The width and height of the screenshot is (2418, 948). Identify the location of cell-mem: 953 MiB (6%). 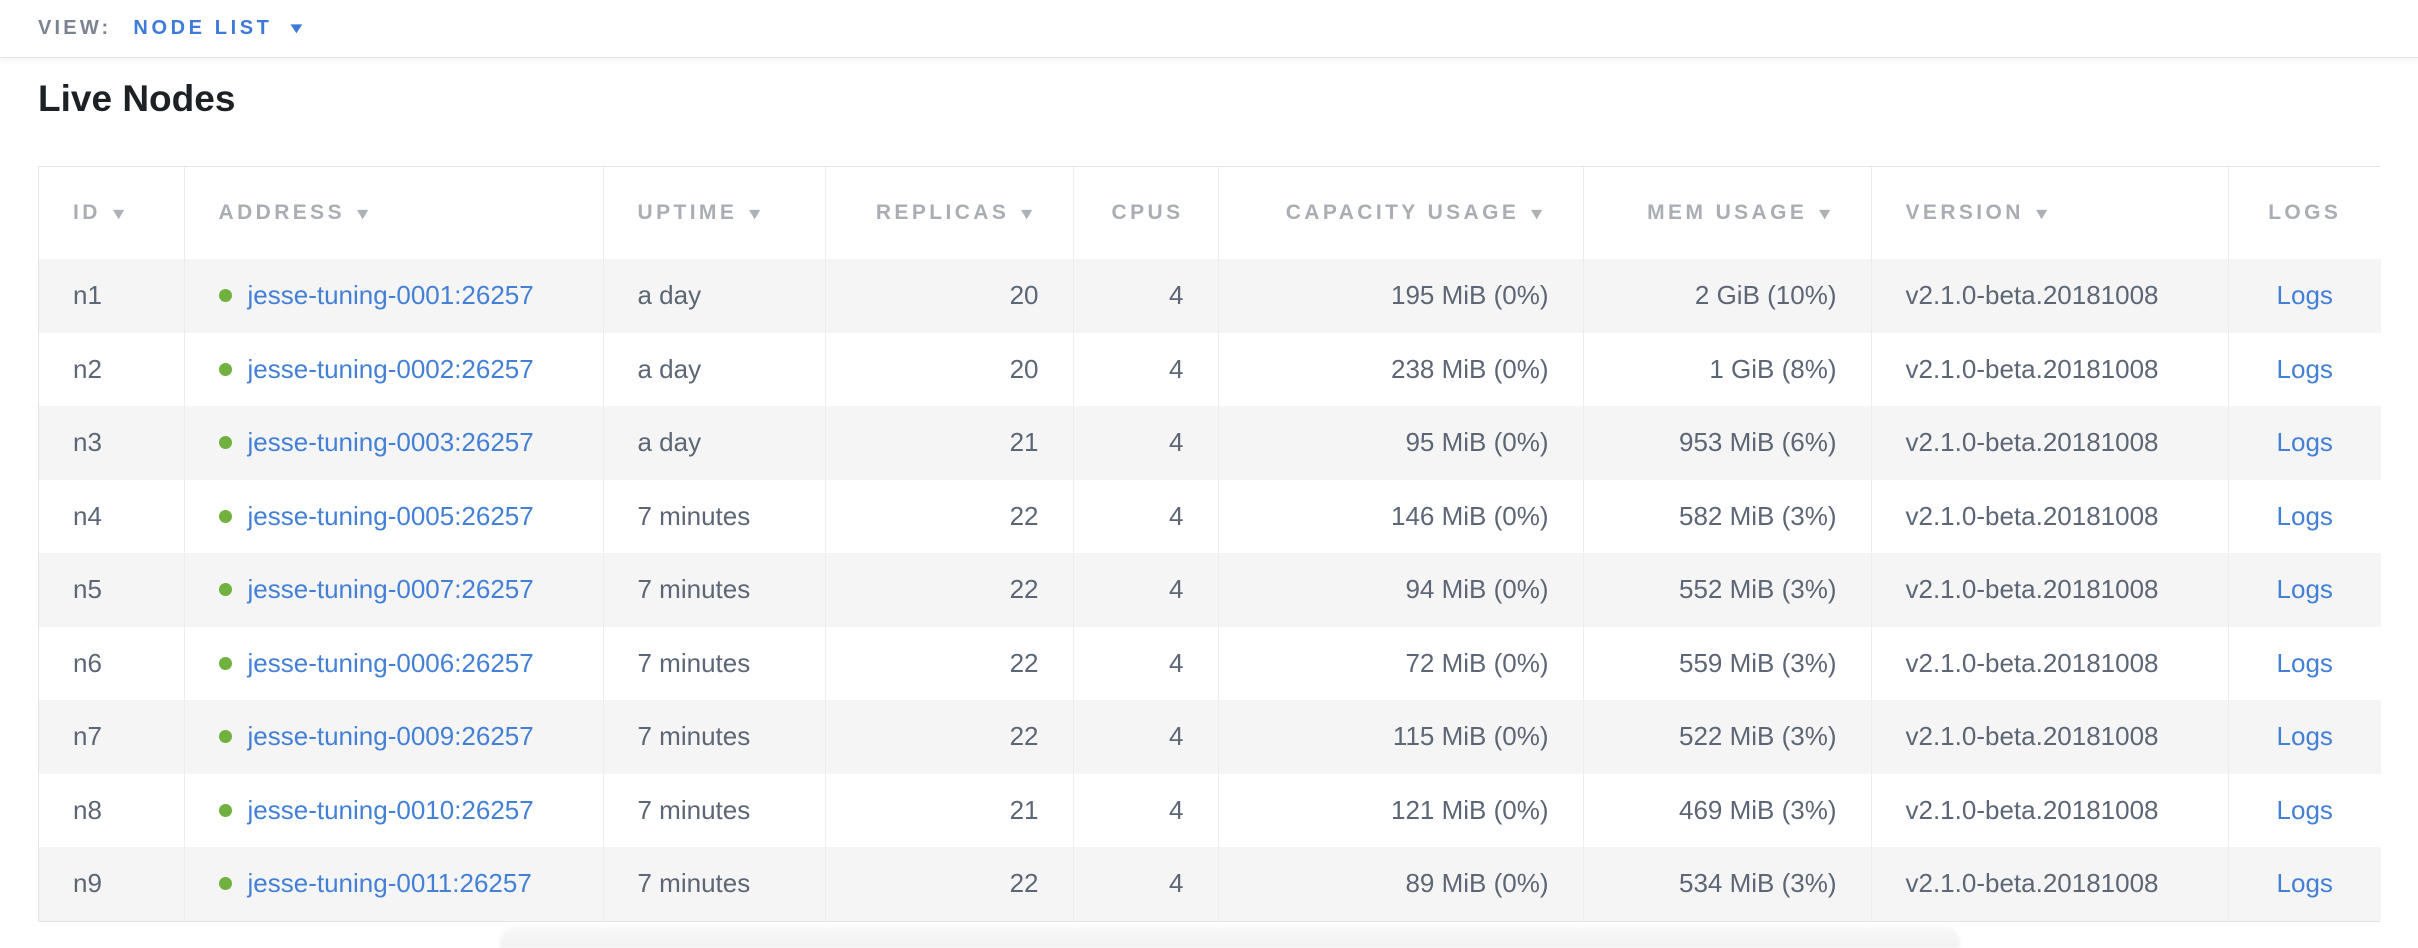
(1726, 443).